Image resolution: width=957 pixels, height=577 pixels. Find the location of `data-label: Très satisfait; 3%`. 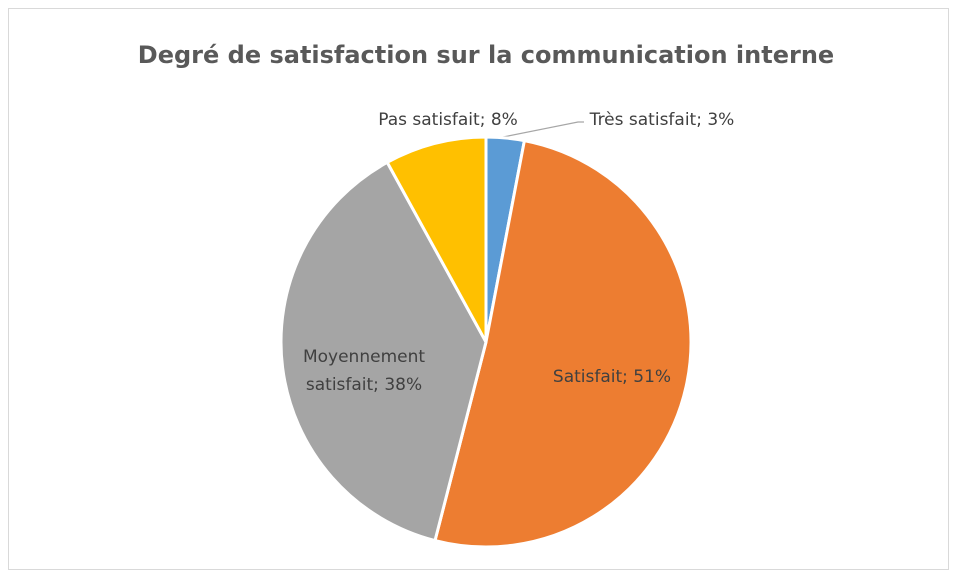

data-label: Très satisfait; 3% is located at coordinates (662, 120).